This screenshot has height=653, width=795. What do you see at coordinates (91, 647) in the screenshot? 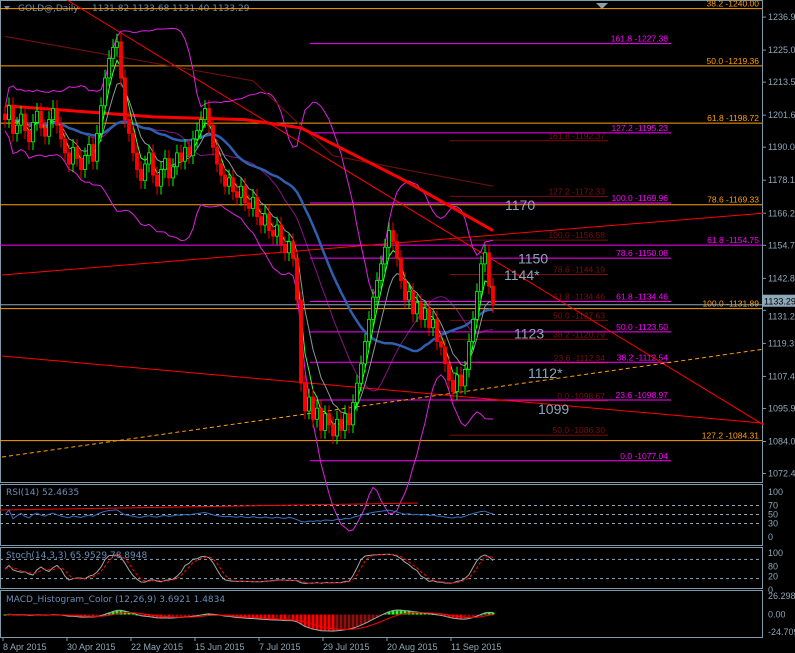
I see `date-tick-label: 30 Apr 2015` at bounding box center [91, 647].